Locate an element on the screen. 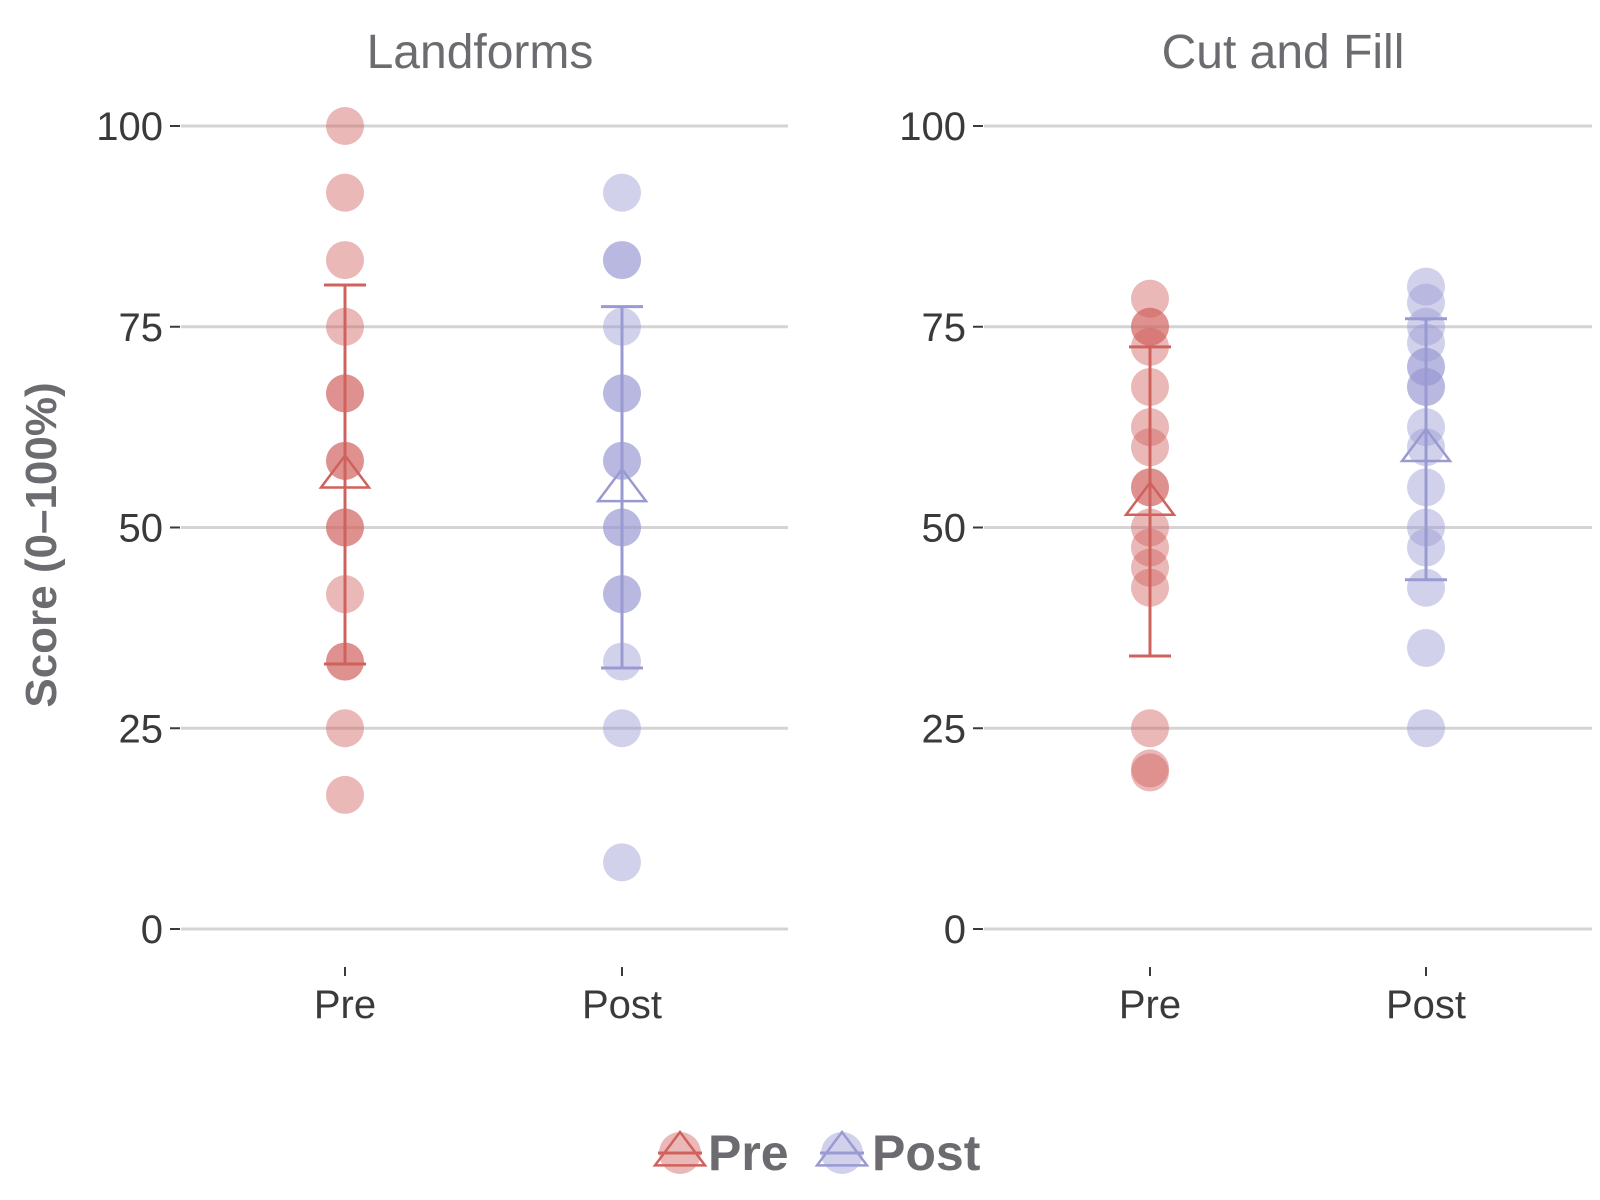 The width and height of the screenshot is (1600, 1200). legend-item-pre: Pre is located at coordinates (720, 1153).